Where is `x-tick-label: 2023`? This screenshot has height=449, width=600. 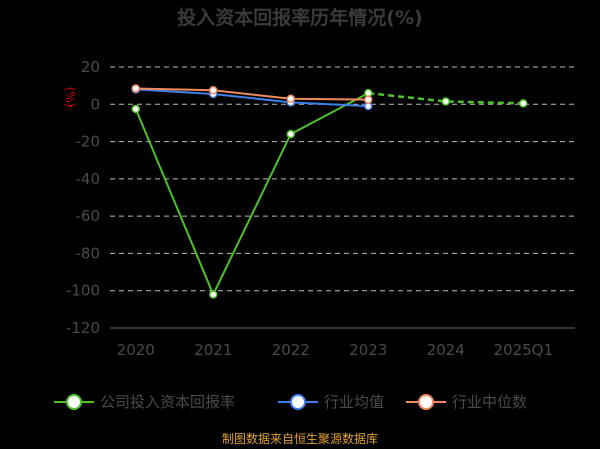 x-tick-label: 2023 is located at coordinates (368, 350).